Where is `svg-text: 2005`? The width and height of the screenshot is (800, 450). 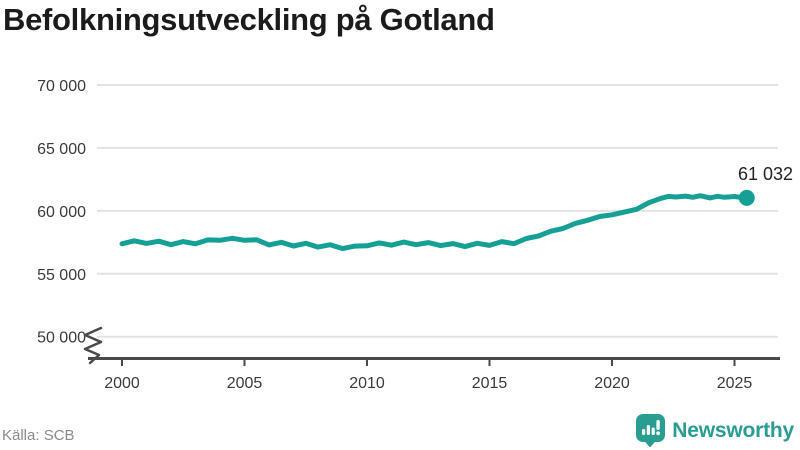
svg-text: 2005 is located at coordinates (245, 383).